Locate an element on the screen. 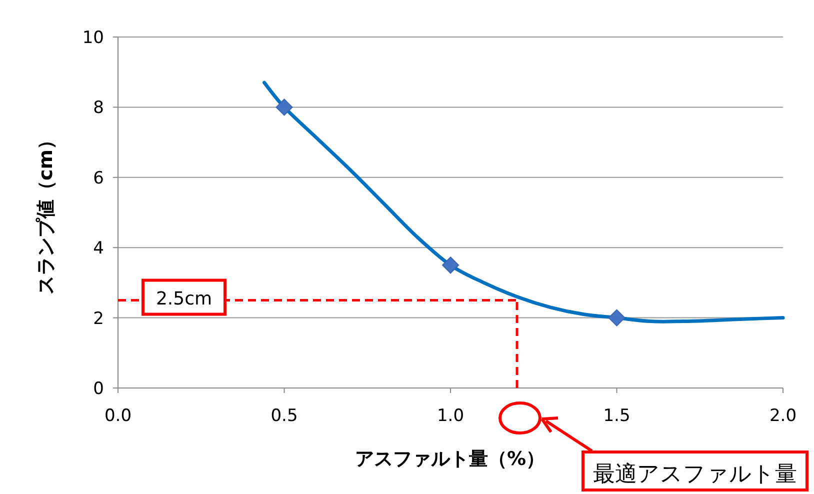 The image size is (814, 494). x-tick-label: 2.0 is located at coordinates (783, 416).